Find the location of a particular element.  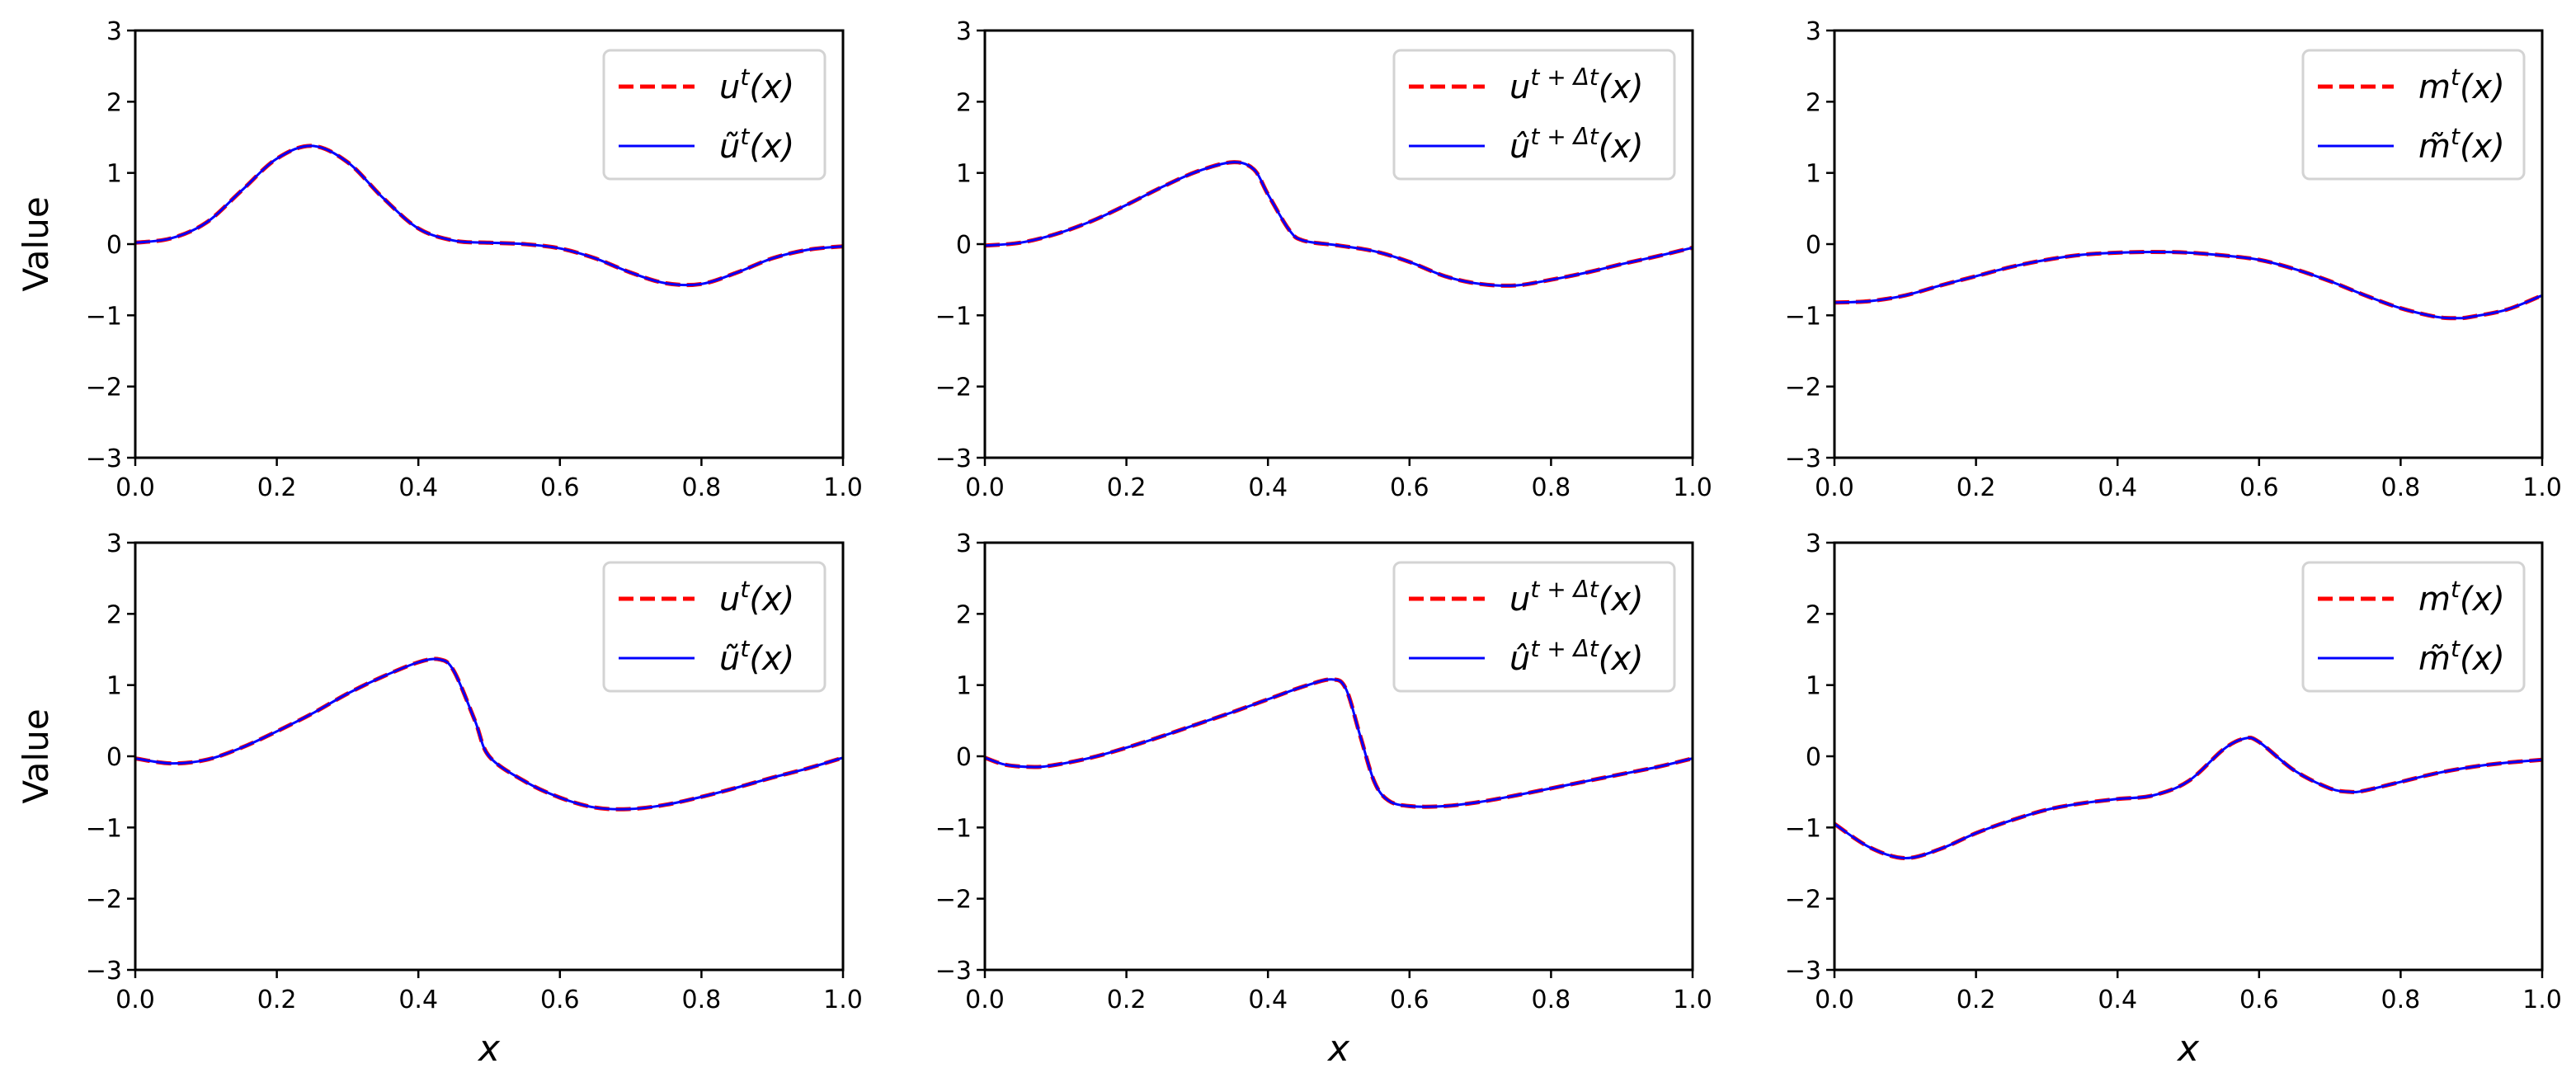

legend-entry-label: mt(x) is located at coordinates (2461, 597).